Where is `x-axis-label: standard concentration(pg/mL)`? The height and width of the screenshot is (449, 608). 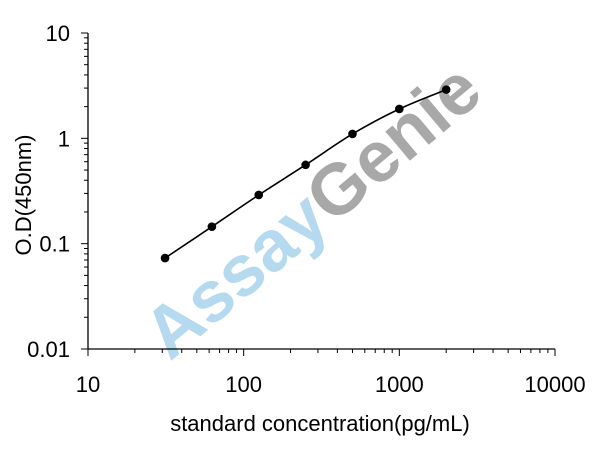
x-axis-label: standard concentration(pg/mL) is located at coordinates (320, 423).